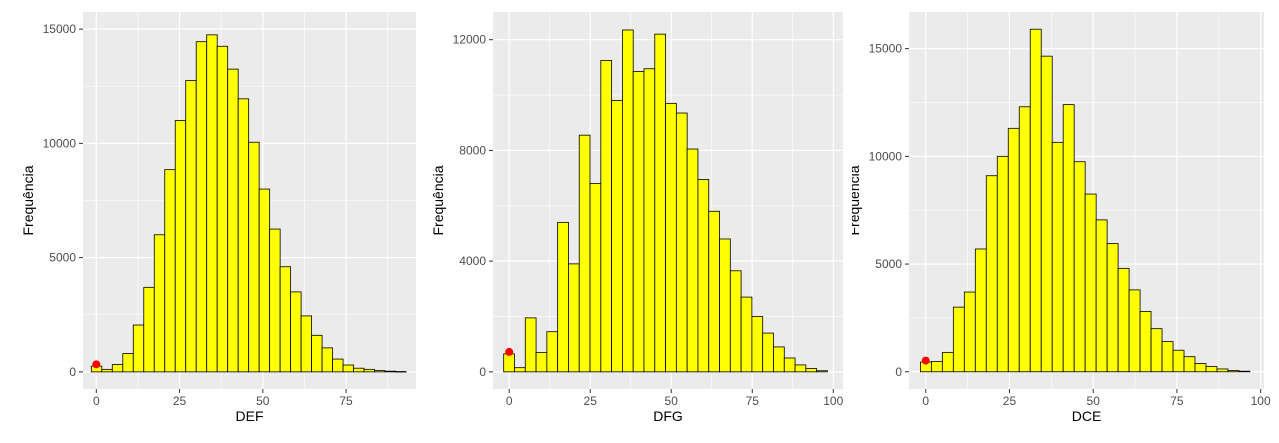 The height and width of the screenshot is (443, 1279). I want to click on y-tick-label: 8000, so click(472, 150).